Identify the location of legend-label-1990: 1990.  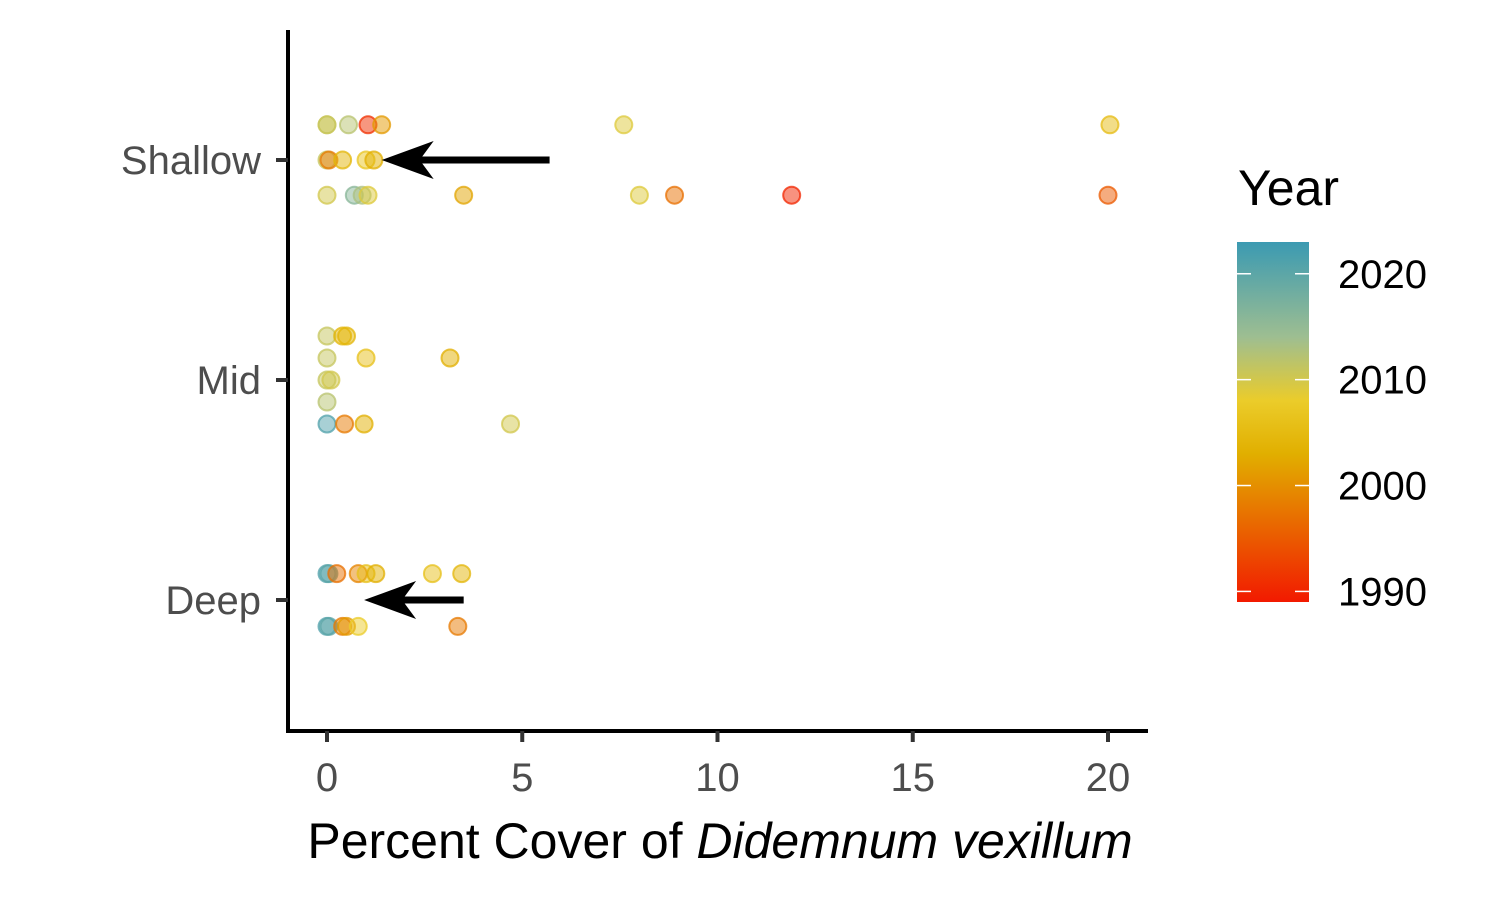
(1382, 592).